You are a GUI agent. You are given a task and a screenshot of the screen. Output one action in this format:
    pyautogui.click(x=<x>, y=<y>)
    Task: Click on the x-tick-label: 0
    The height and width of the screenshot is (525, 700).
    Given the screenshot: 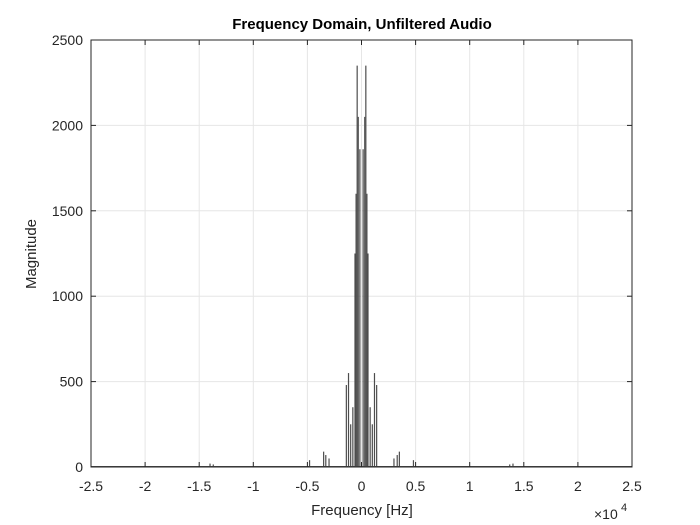 What is the action you would take?
    pyautogui.click(x=362, y=486)
    